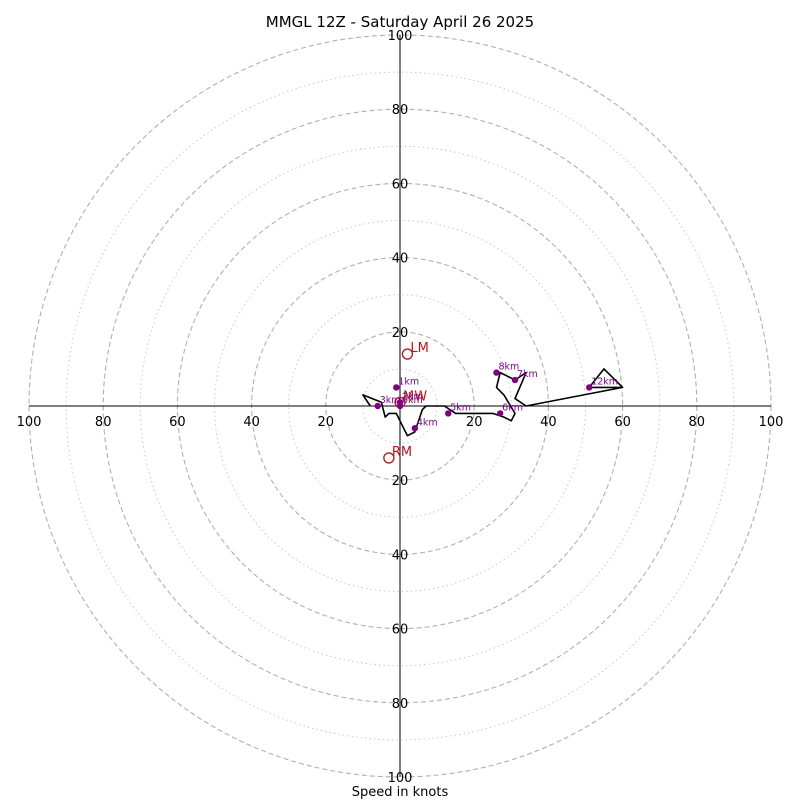  What do you see at coordinates (412, 396) in the screenshot?
I see `height-label-2km: 2km` at bounding box center [412, 396].